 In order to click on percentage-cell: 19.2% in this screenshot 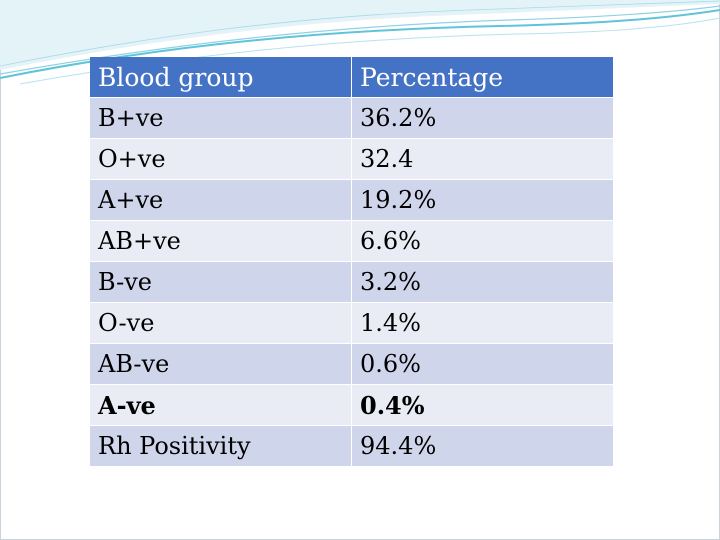, I will do `click(483, 200)`.